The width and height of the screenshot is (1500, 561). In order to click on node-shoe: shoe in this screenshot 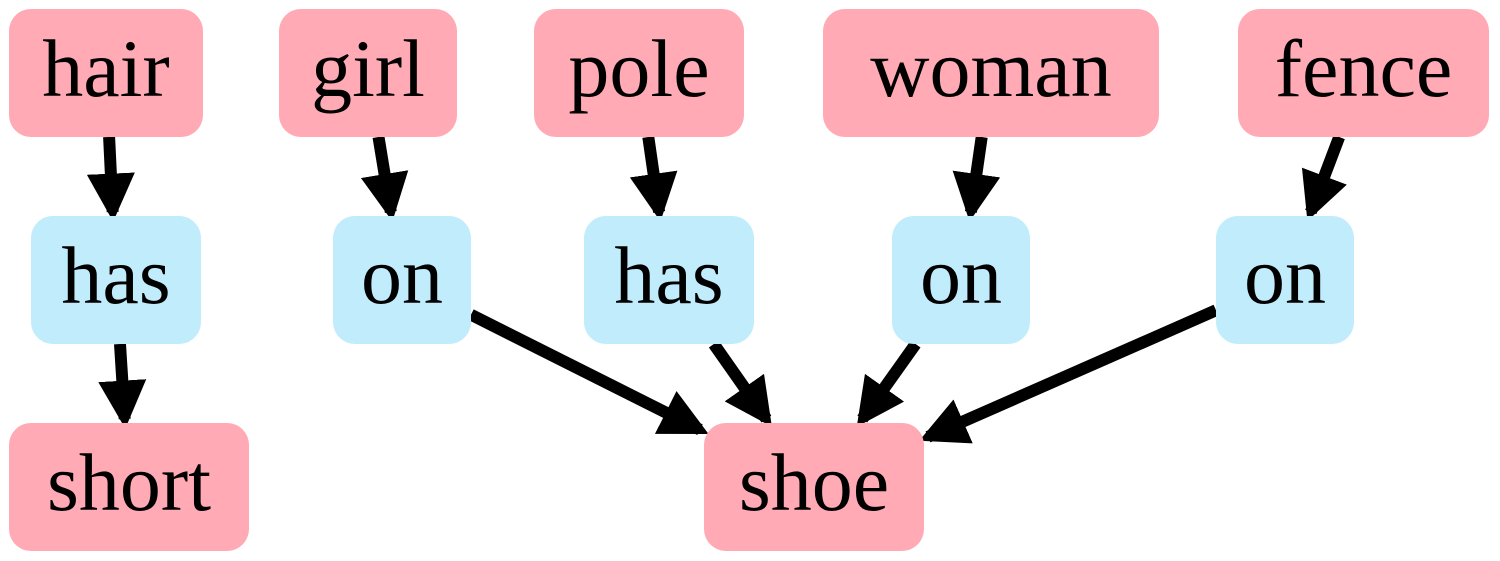, I will do `click(814, 487)`.